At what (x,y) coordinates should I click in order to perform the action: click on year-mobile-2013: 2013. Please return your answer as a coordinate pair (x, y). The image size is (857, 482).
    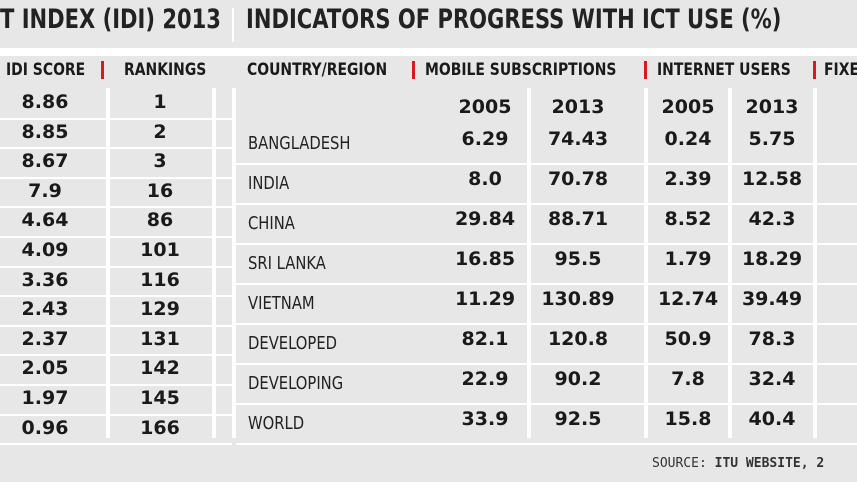
    Looking at the image, I should click on (578, 107).